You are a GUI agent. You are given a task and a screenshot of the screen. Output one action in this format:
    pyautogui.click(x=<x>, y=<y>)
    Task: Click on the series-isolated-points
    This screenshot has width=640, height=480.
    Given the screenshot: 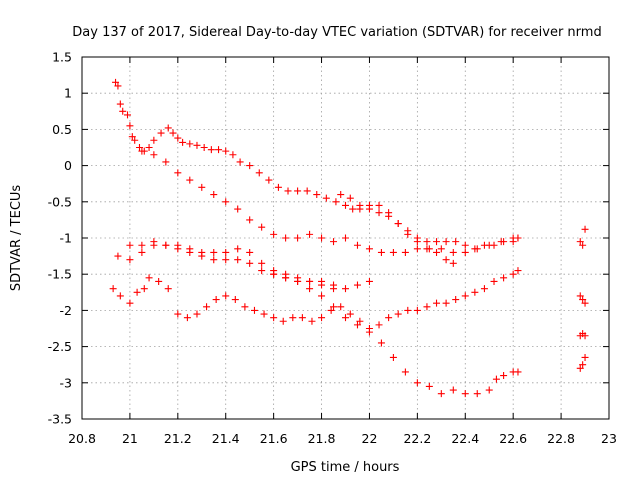 What is the action you would take?
    pyautogui.click(x=582, y=298)
    